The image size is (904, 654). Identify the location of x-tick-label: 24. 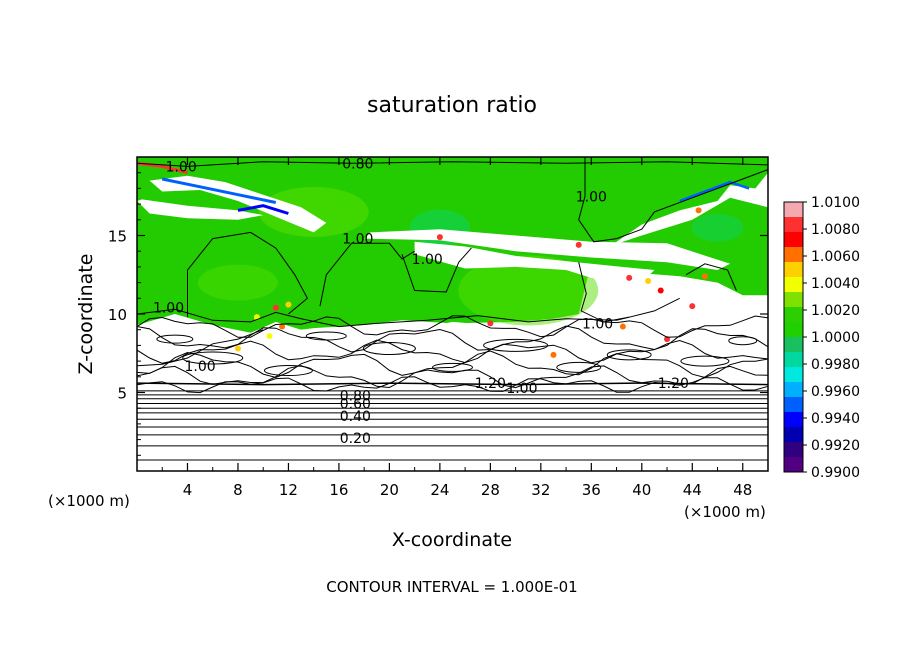
(439, 490).